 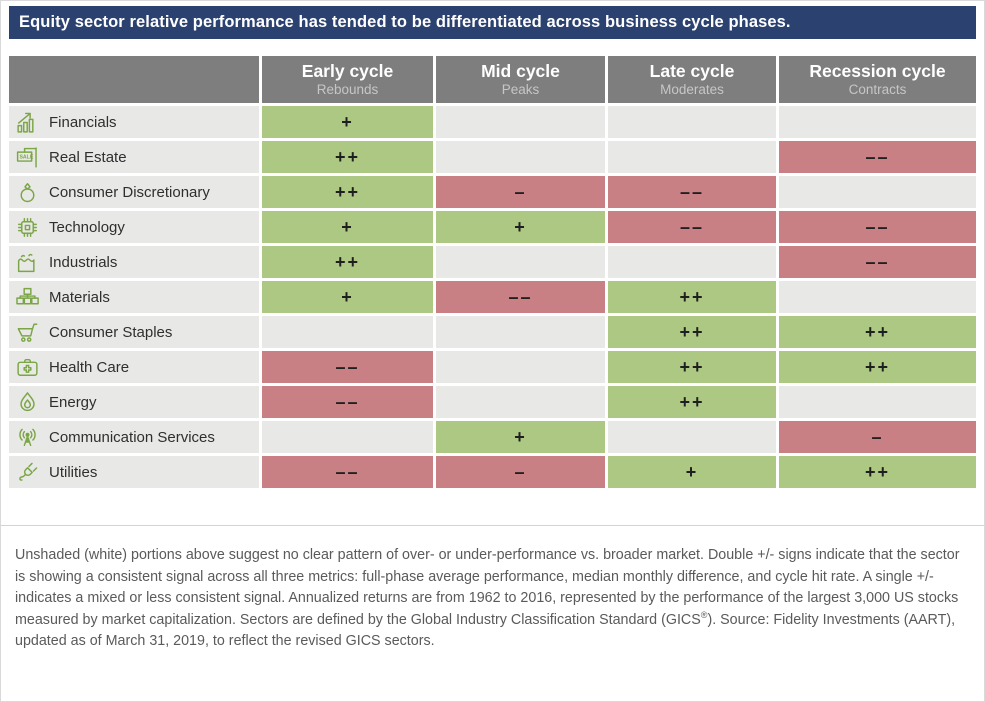 I want to click on signal-cell-energy-recession-cycle, so click(x=877, y=402).